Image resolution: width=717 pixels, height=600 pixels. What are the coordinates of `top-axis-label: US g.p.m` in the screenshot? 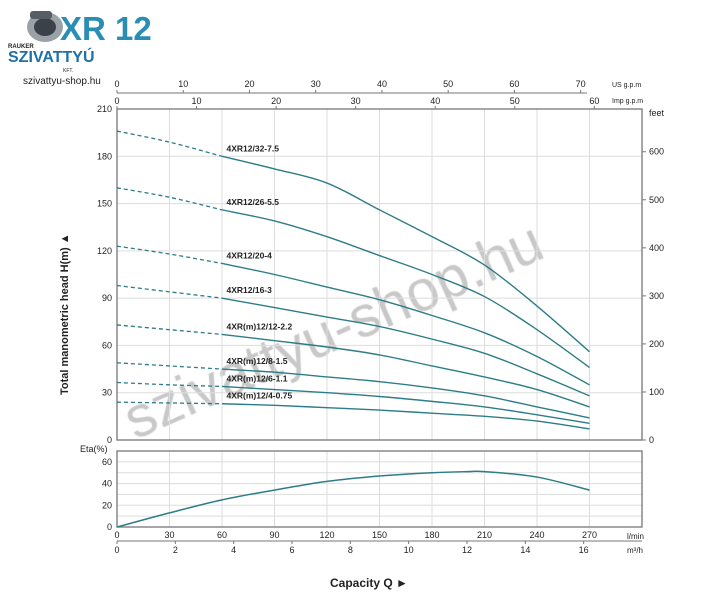 It's located at (626, 85).